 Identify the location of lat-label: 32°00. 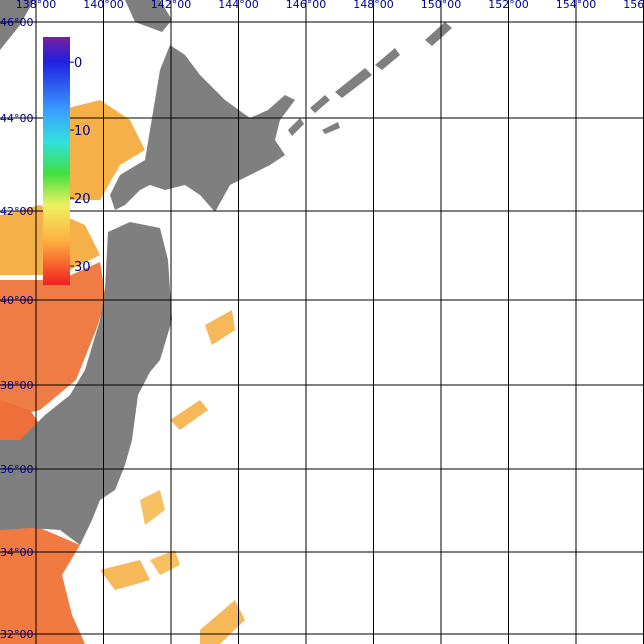
(17, 634).